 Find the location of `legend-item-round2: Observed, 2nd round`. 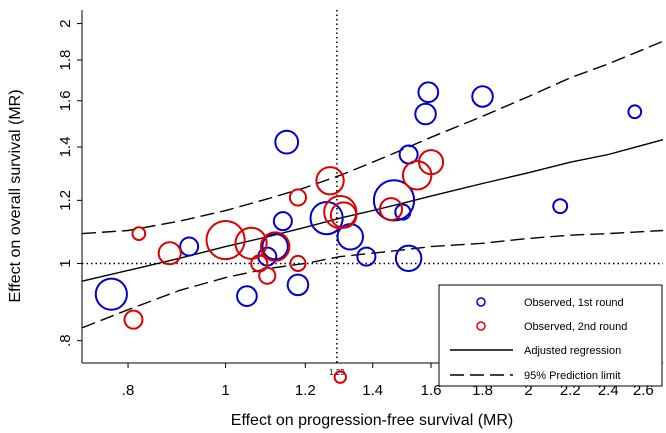

legend-item-round2: Observed, 2nd round is located at coordinates (551, 327).